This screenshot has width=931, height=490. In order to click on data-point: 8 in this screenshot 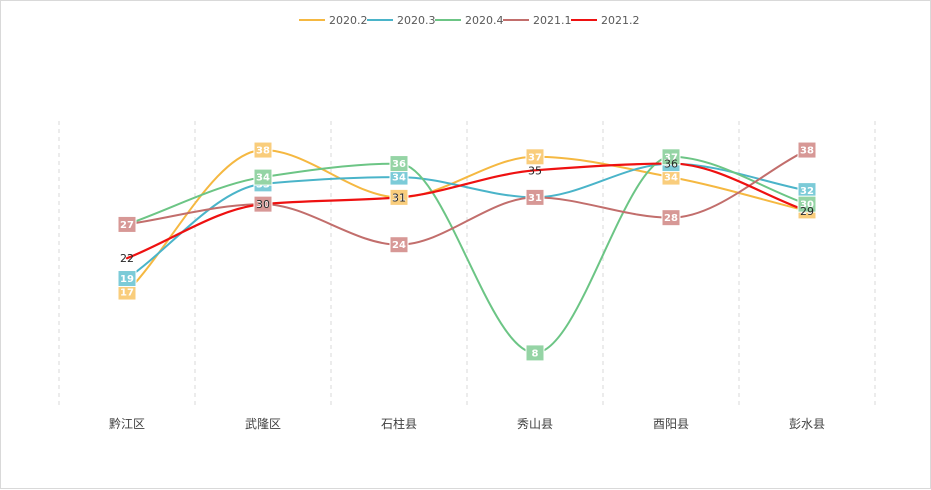, I will do `click(535, 353)`.